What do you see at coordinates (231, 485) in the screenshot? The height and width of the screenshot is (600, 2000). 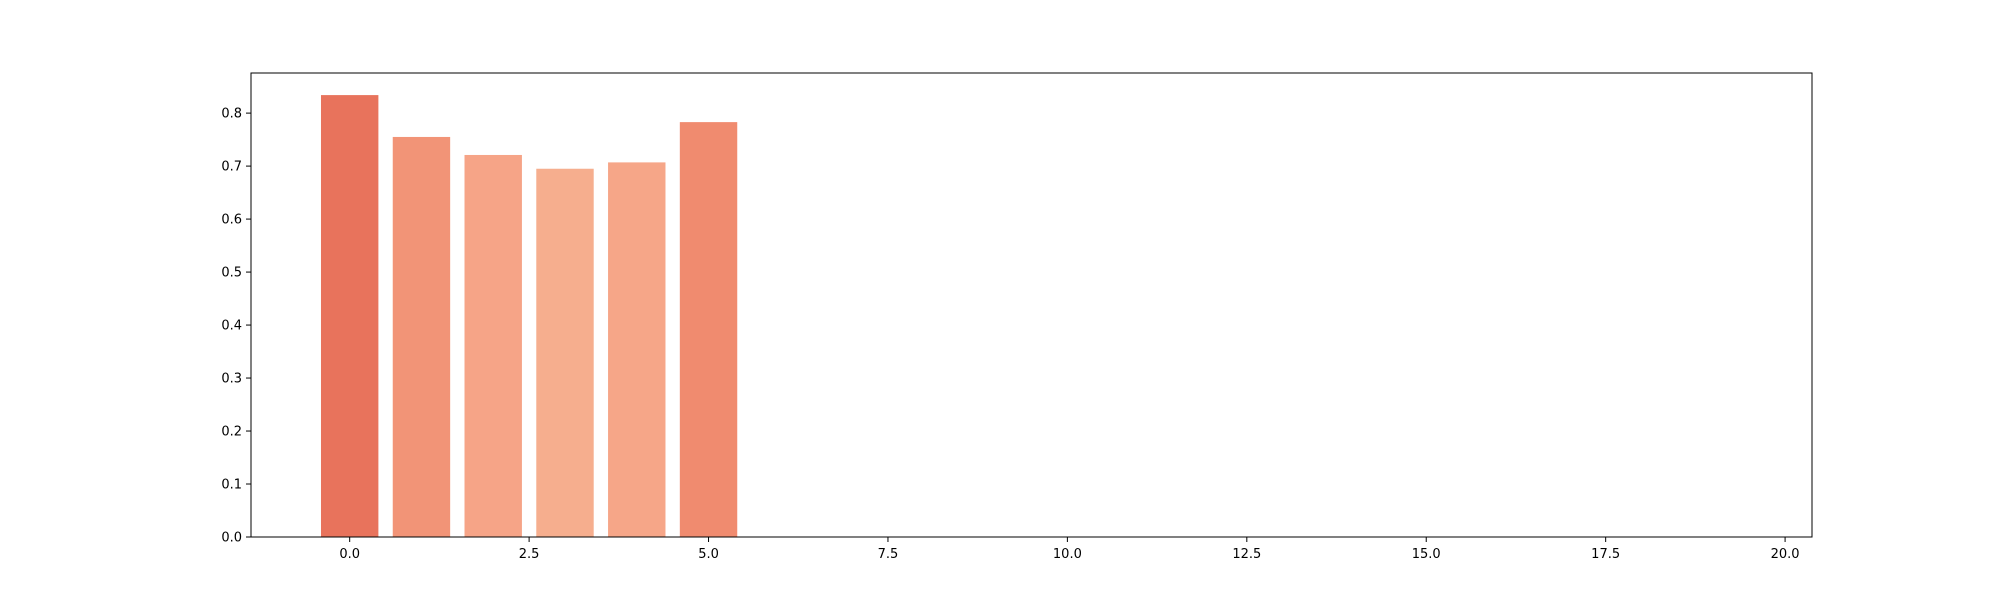 I see `y-tick-label: 0.1` at bounding box center [231, 485].